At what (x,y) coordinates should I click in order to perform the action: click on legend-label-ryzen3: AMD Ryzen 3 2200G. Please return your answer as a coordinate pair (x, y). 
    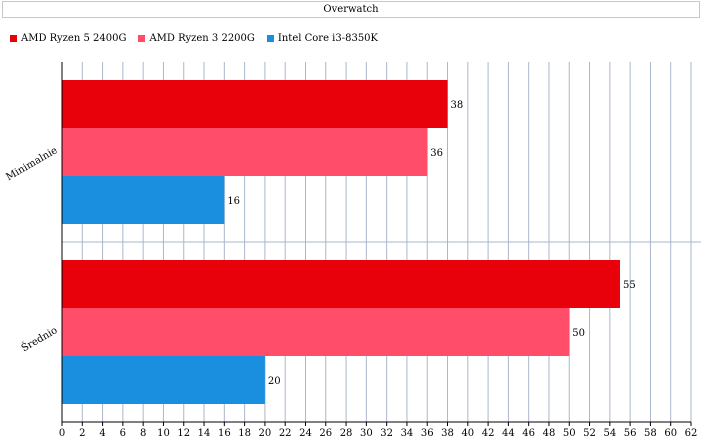
    Looking at the image, I should click on (202, 38).